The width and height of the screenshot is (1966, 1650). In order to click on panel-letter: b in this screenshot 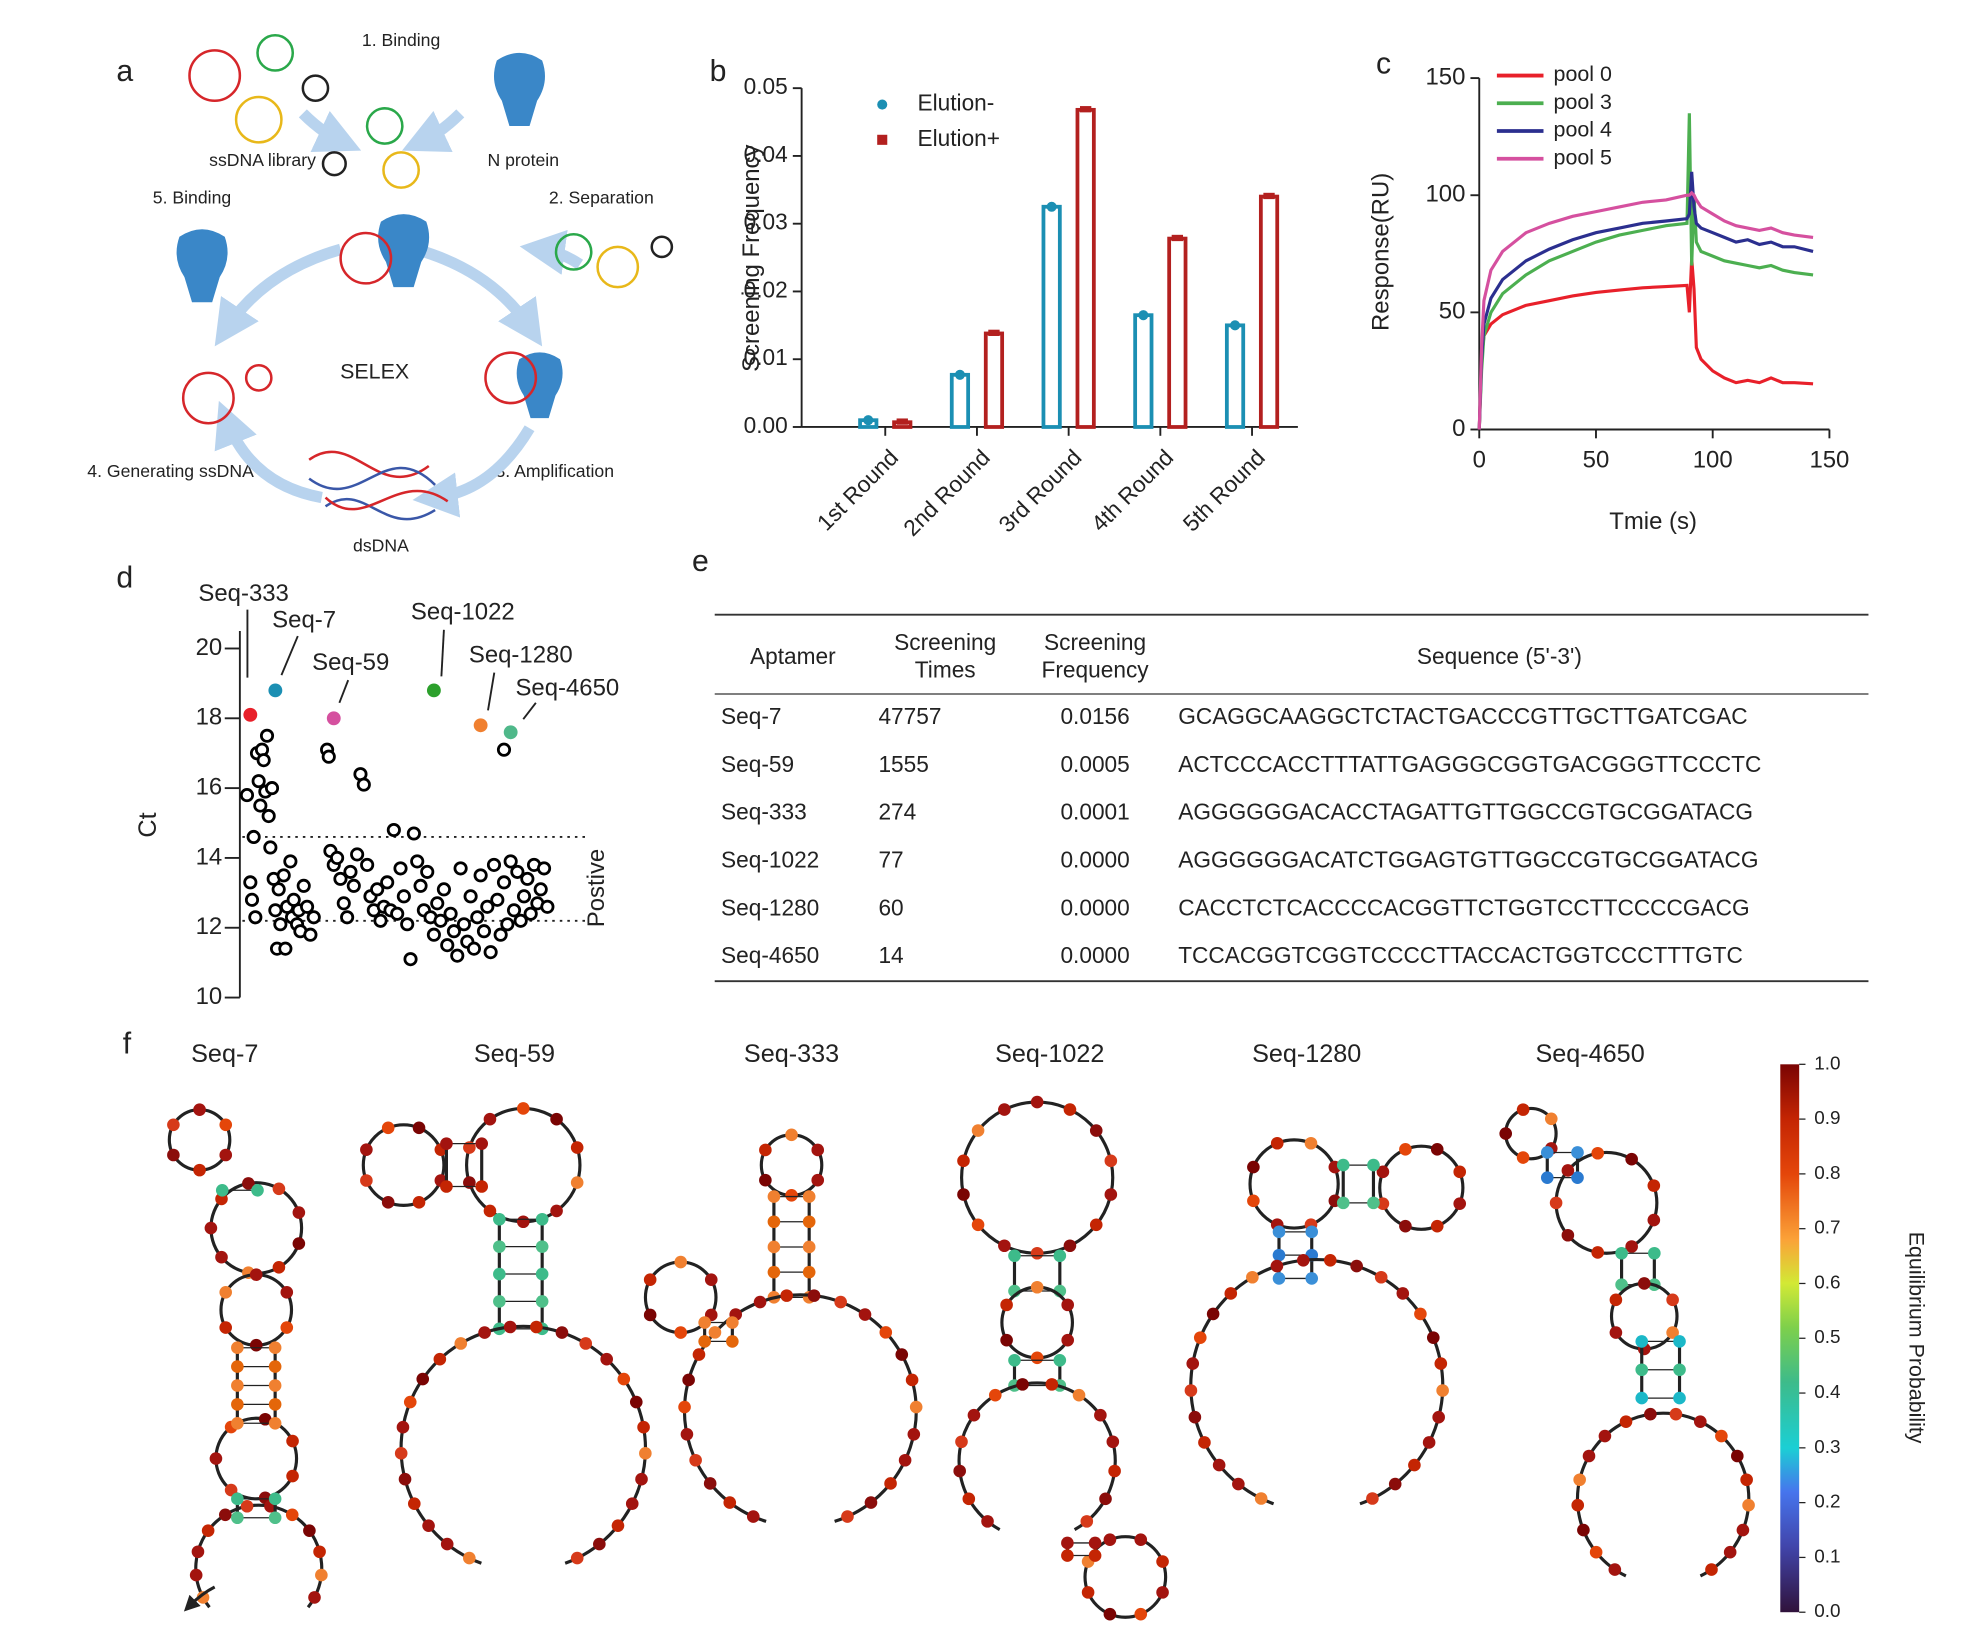, I will do `click(718, 71)`.